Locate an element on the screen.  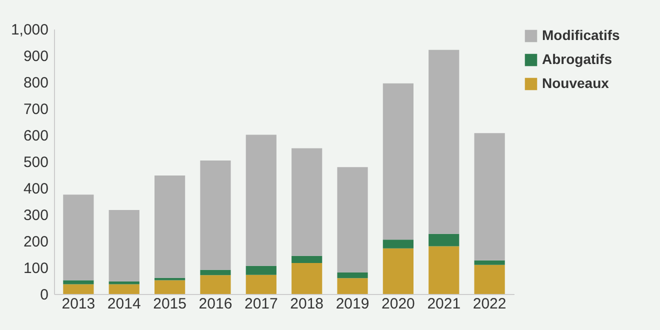
x-tick-label: 2019 is located at coordinates (353, 304).